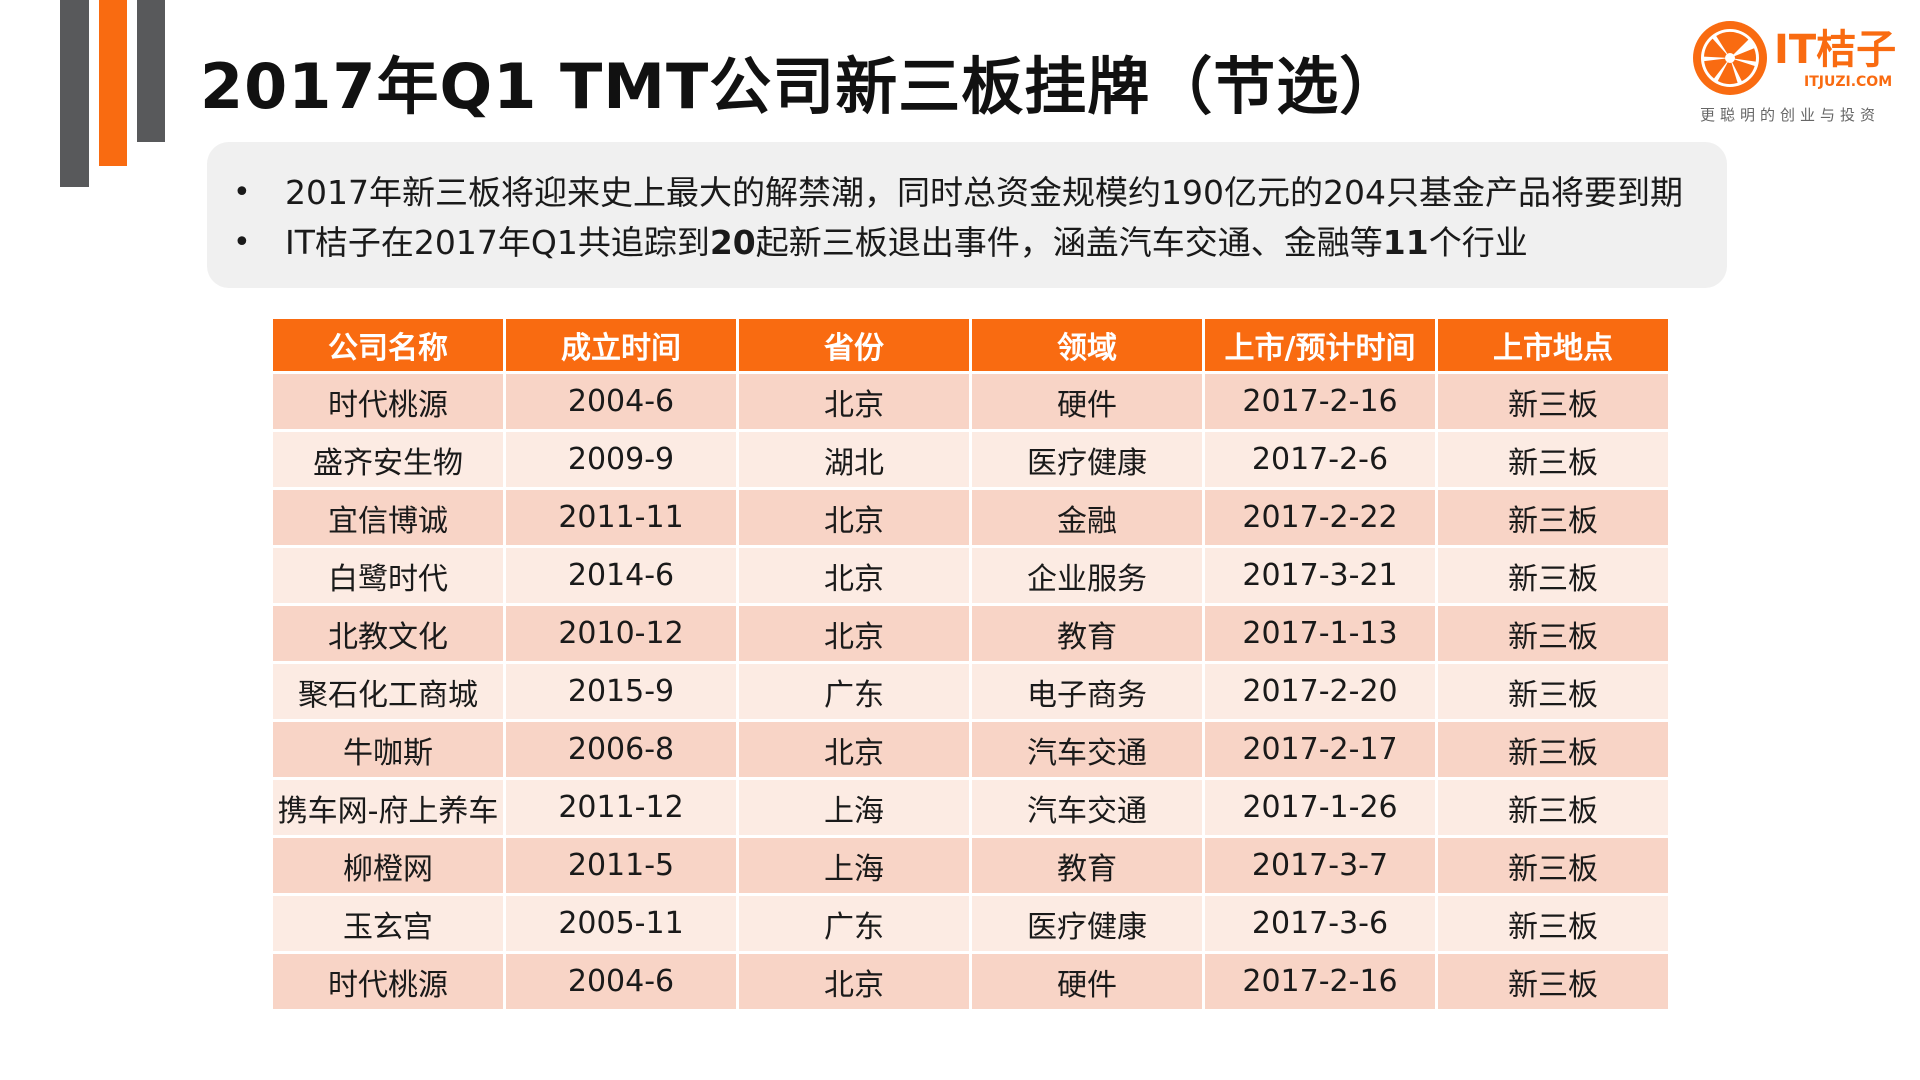 Image resolution: width=1920 pixels, height=1080 pixels. I want to click on cell-founded-date: 2009-9, so click(621, 459).